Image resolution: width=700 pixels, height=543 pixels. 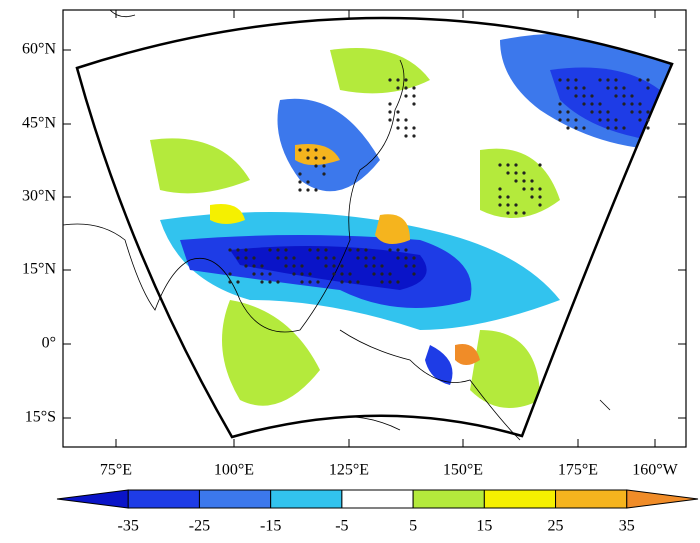 I want to click on lat-label: 60°N, so click(x=39, y=49).